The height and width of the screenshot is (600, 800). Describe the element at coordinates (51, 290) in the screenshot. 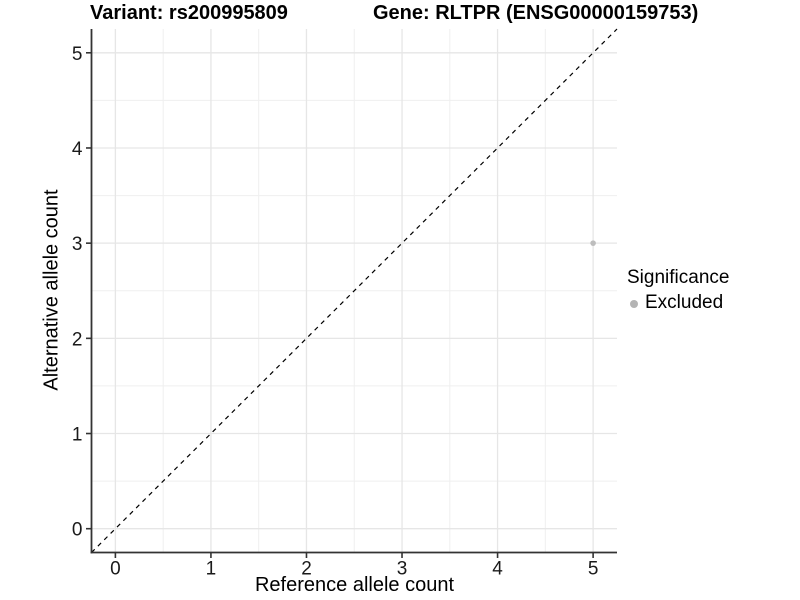

I see `y-axis-title: Alternative allele count` at that location.